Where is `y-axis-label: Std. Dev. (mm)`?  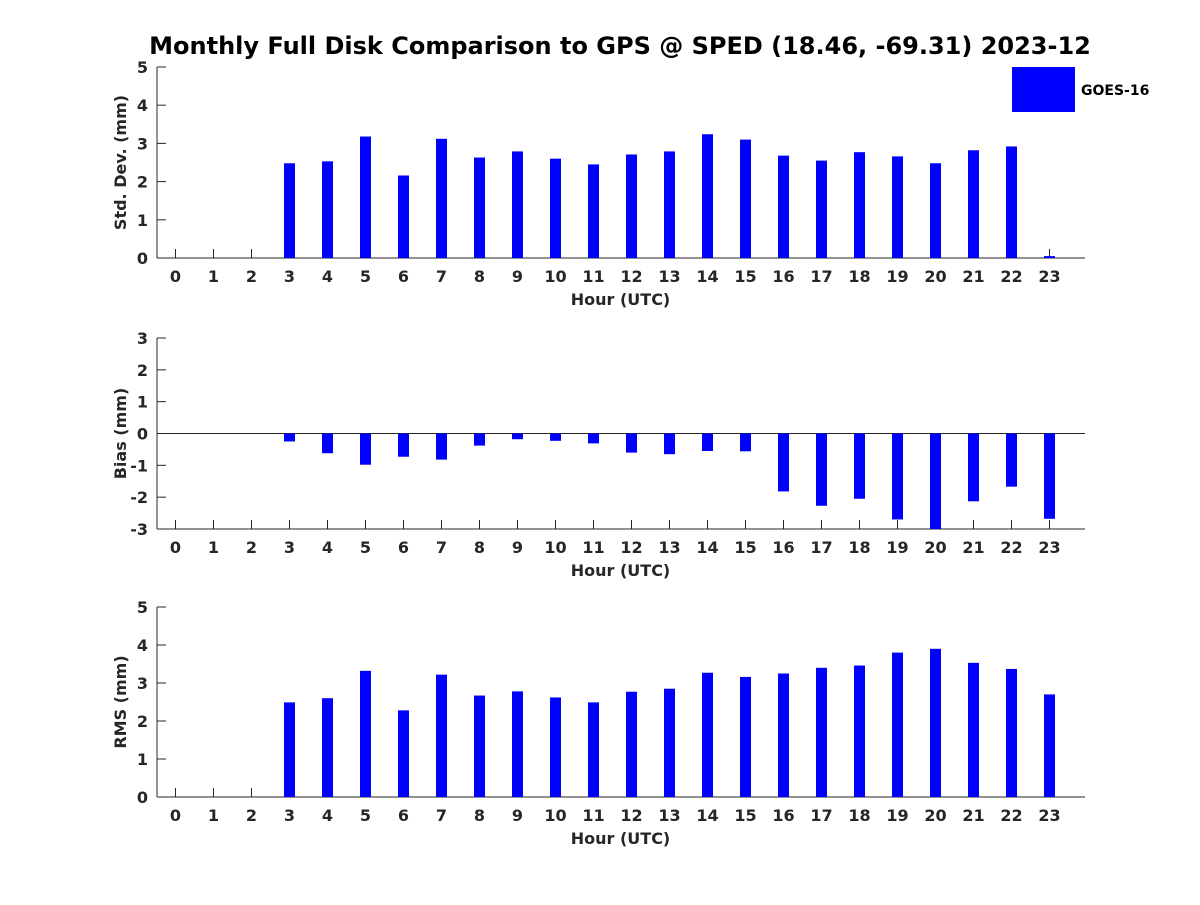
y-axis-label: Std. Dev. (mm) is located at coordinates (120, 162).